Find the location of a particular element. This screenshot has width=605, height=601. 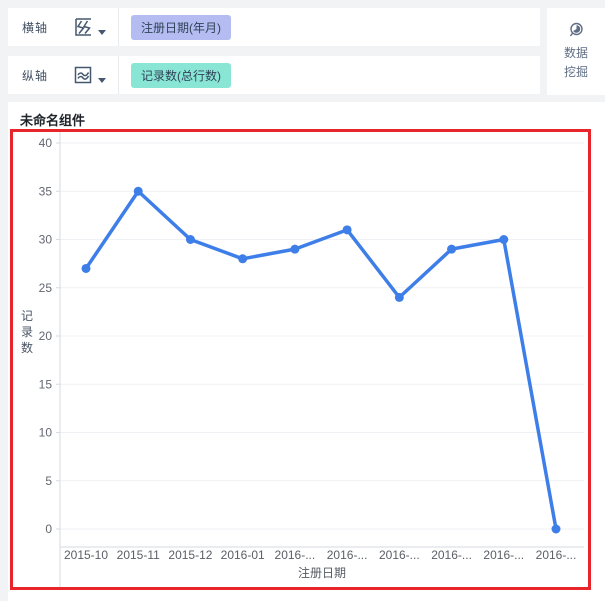

y-axis-field-icon is located at coordinates (83, 75).